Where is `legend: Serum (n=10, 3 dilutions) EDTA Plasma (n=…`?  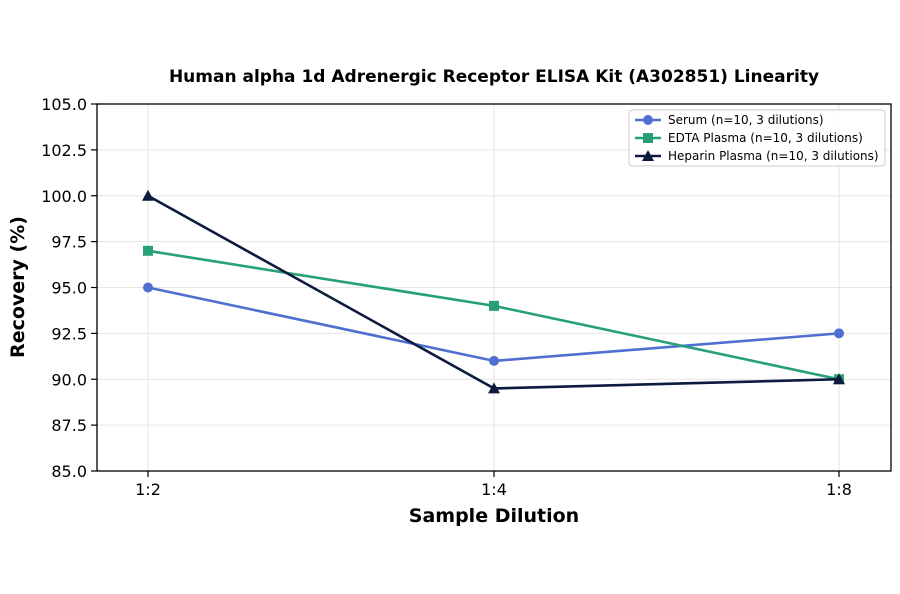
legend: Serum (n=10, 3 dilutions) EDTA Plasma (n=… is located at coordinates (757, 138).